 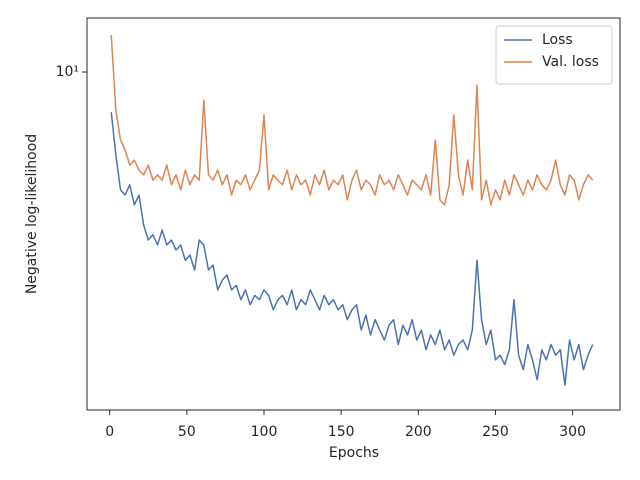 What do you see at coordinates (264, 432) in the screenshot?
I see `x-tick-label: 100` at bounding box center [264, 432].